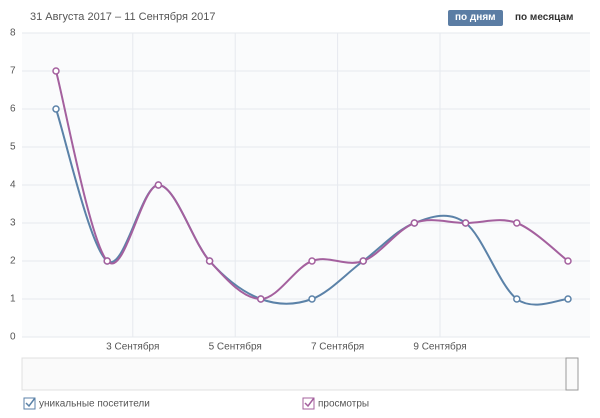 The image size is (600, 418). Describe the element at coordinates (13, 261) in the screenshot. I see `y-tick-label: 2` at that location.